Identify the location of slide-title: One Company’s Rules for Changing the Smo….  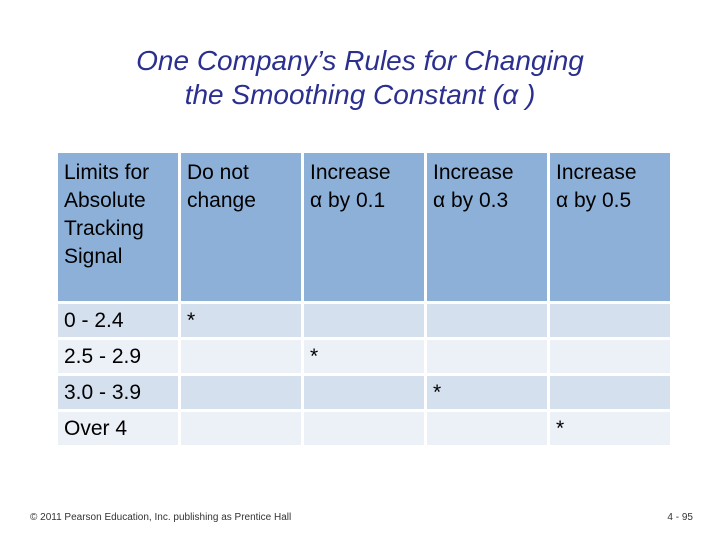
(360, 78).